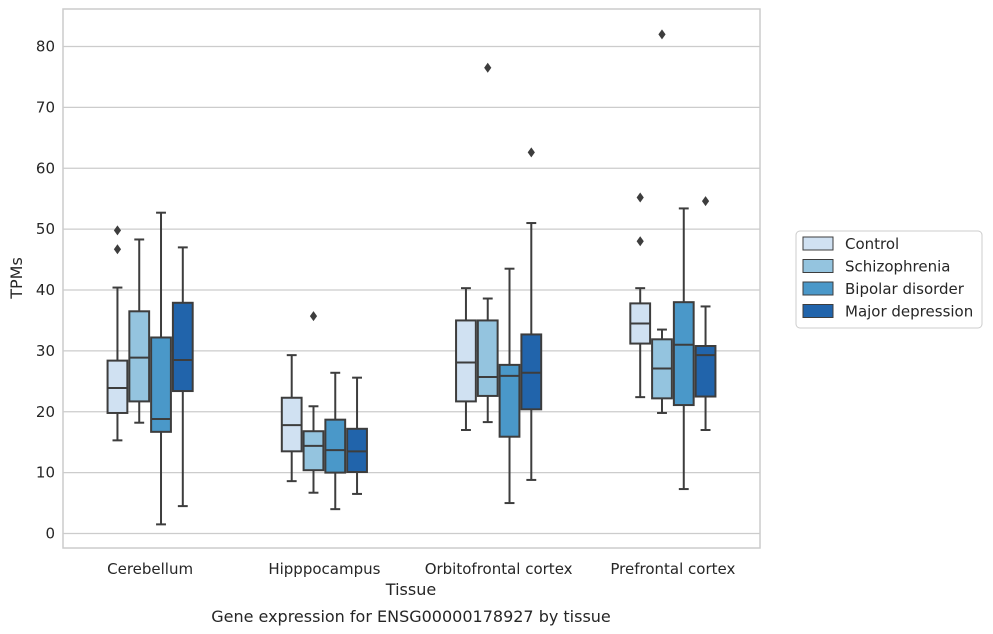  What do you see at coordinates (324, 569) in the screenshot?
I see `x-tick-label: Hipppocampus` at bounding box center [324, 569].